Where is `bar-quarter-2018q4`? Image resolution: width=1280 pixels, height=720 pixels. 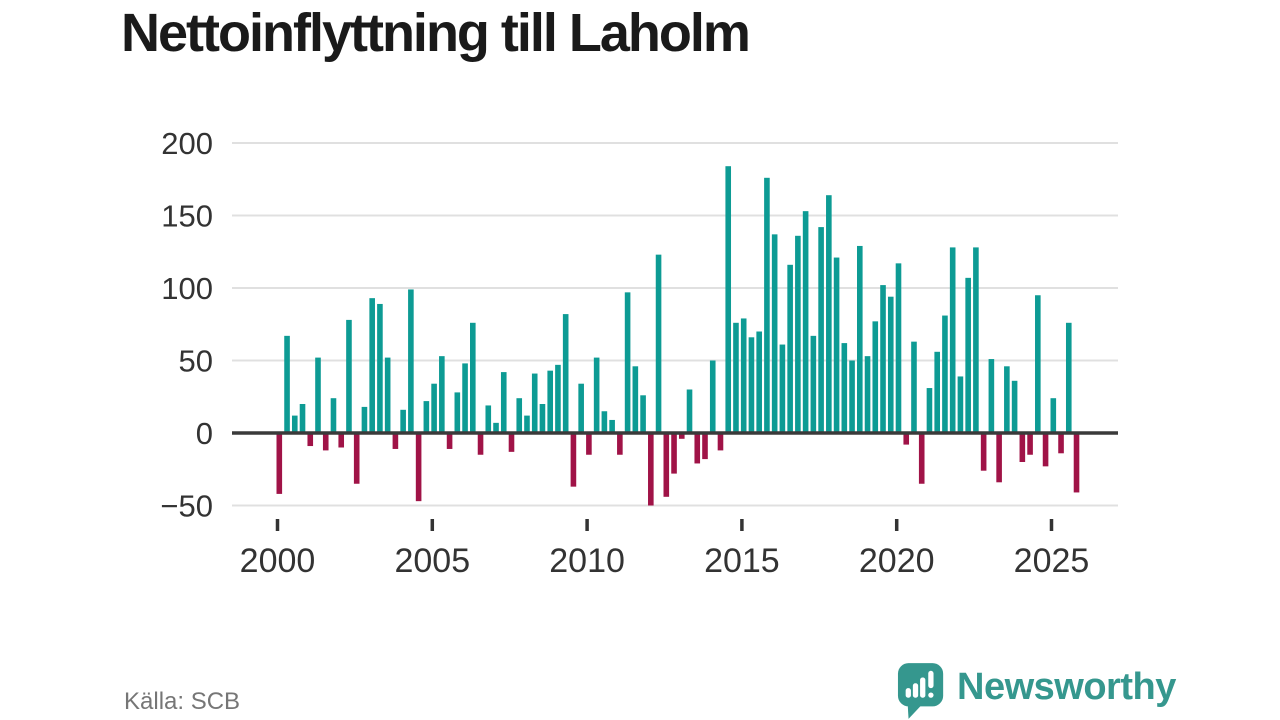 bar-quarter-2018q4 is located at coordinates (860, 339).